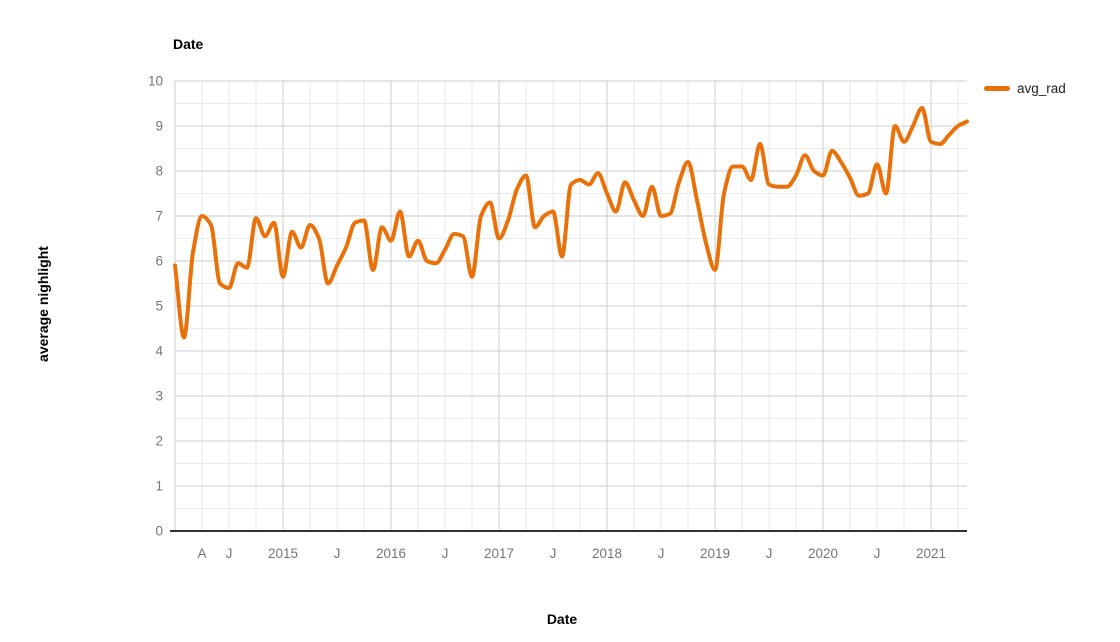  I want to click on legend-line-swatch, so click(997, 88).